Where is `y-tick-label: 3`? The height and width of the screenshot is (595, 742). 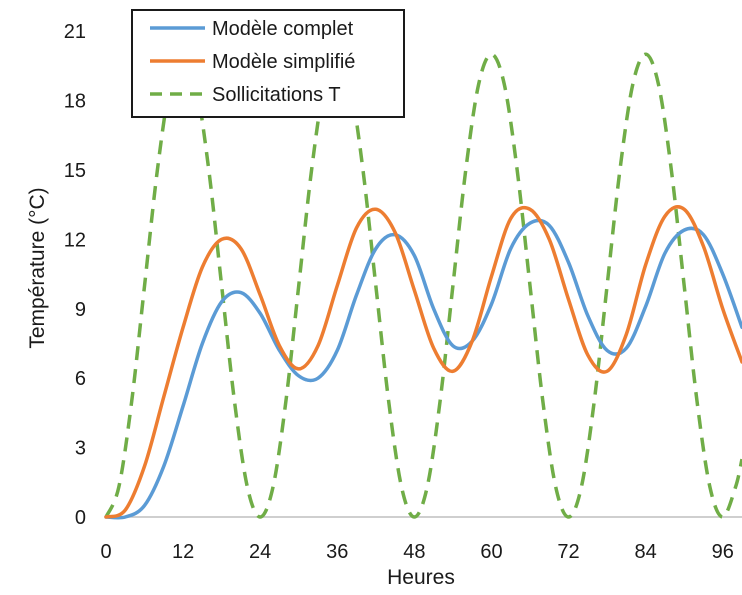
y-tick-label: 3 is located at coordinates (80, 449).